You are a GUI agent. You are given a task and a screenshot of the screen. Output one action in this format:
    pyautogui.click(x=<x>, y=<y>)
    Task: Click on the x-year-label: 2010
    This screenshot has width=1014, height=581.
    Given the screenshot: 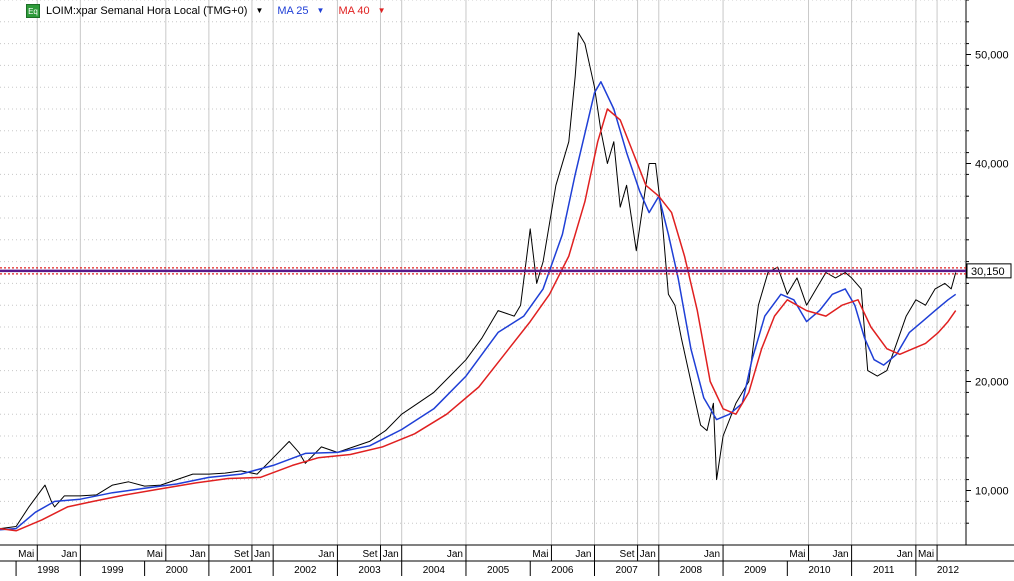 What is the action you would take?
    pyautogui.click(x=819, y=570)
    